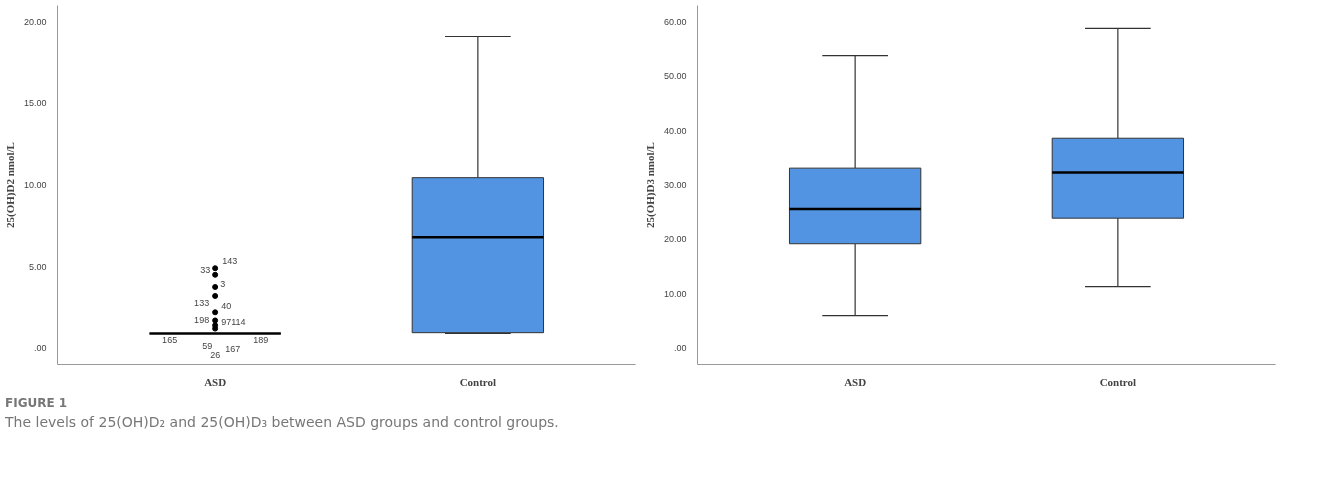 Image resolution: width=1325 pixels, height=486 pixels. What do you see at coordinates (35, 103) in the screenshot?
I see `y-tick-label: 15.00` at bounding box center [35, 103].